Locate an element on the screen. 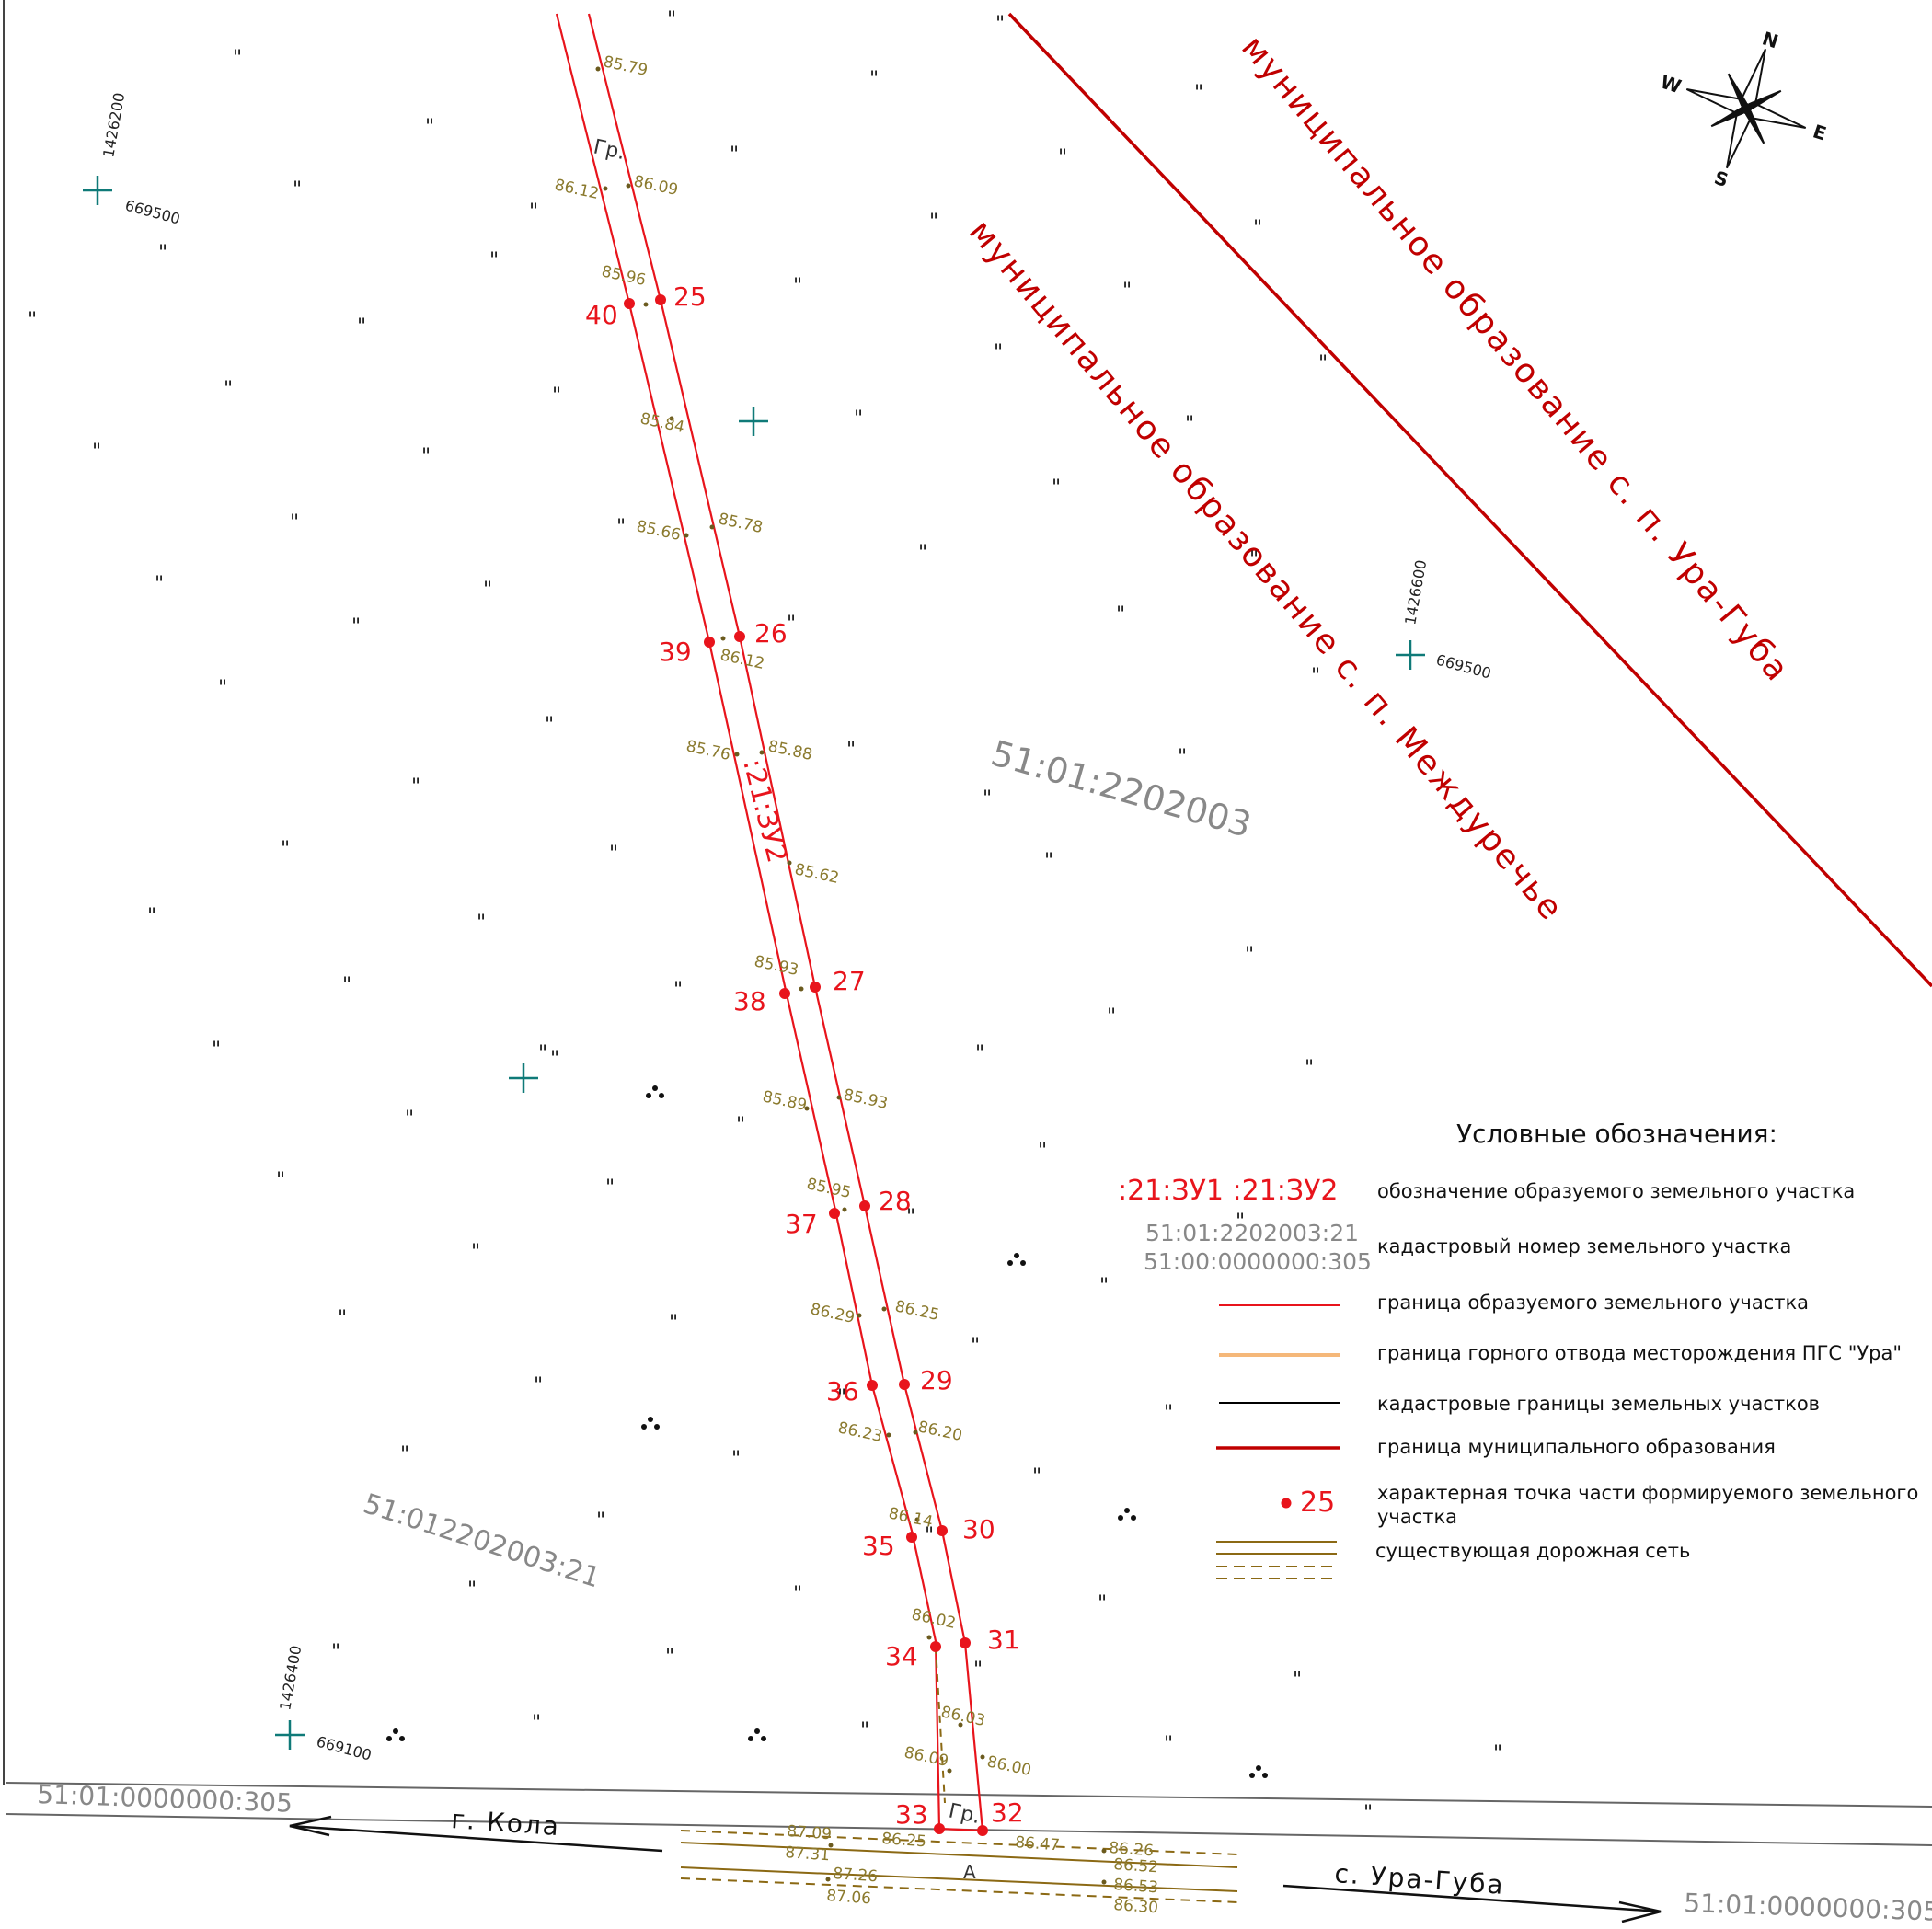 This screenshot has width=1932, height=1929. legend-title: Условные обозначения: is located at coordinates (1616, 1134).